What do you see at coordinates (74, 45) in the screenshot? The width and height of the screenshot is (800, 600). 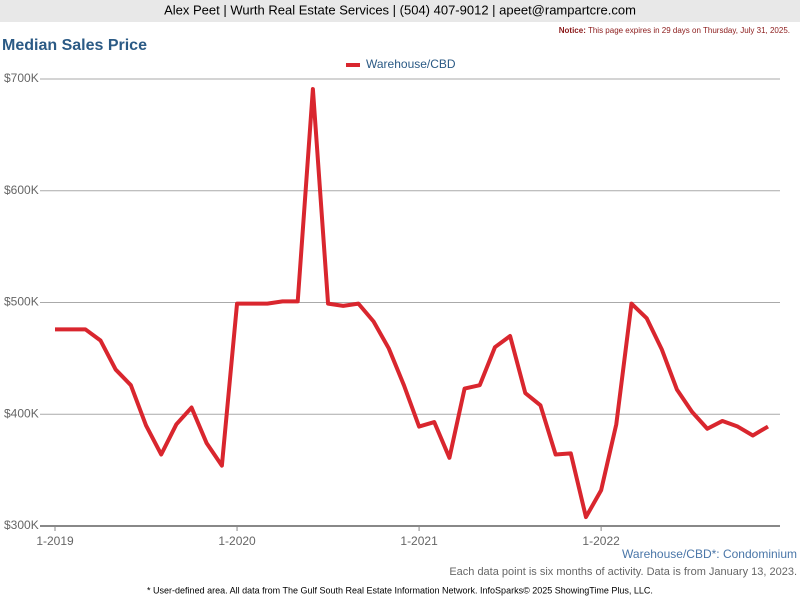 I see `chart-title: Median Sales Price` at bounding box center [74, 45].